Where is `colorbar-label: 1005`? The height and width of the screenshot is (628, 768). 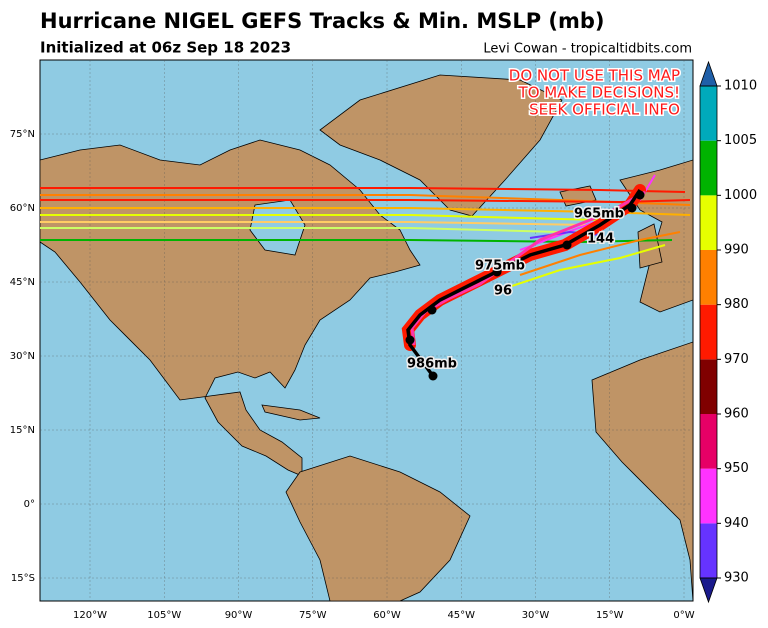 colorbar-label: 1005 is located at coordinates (740, 140).